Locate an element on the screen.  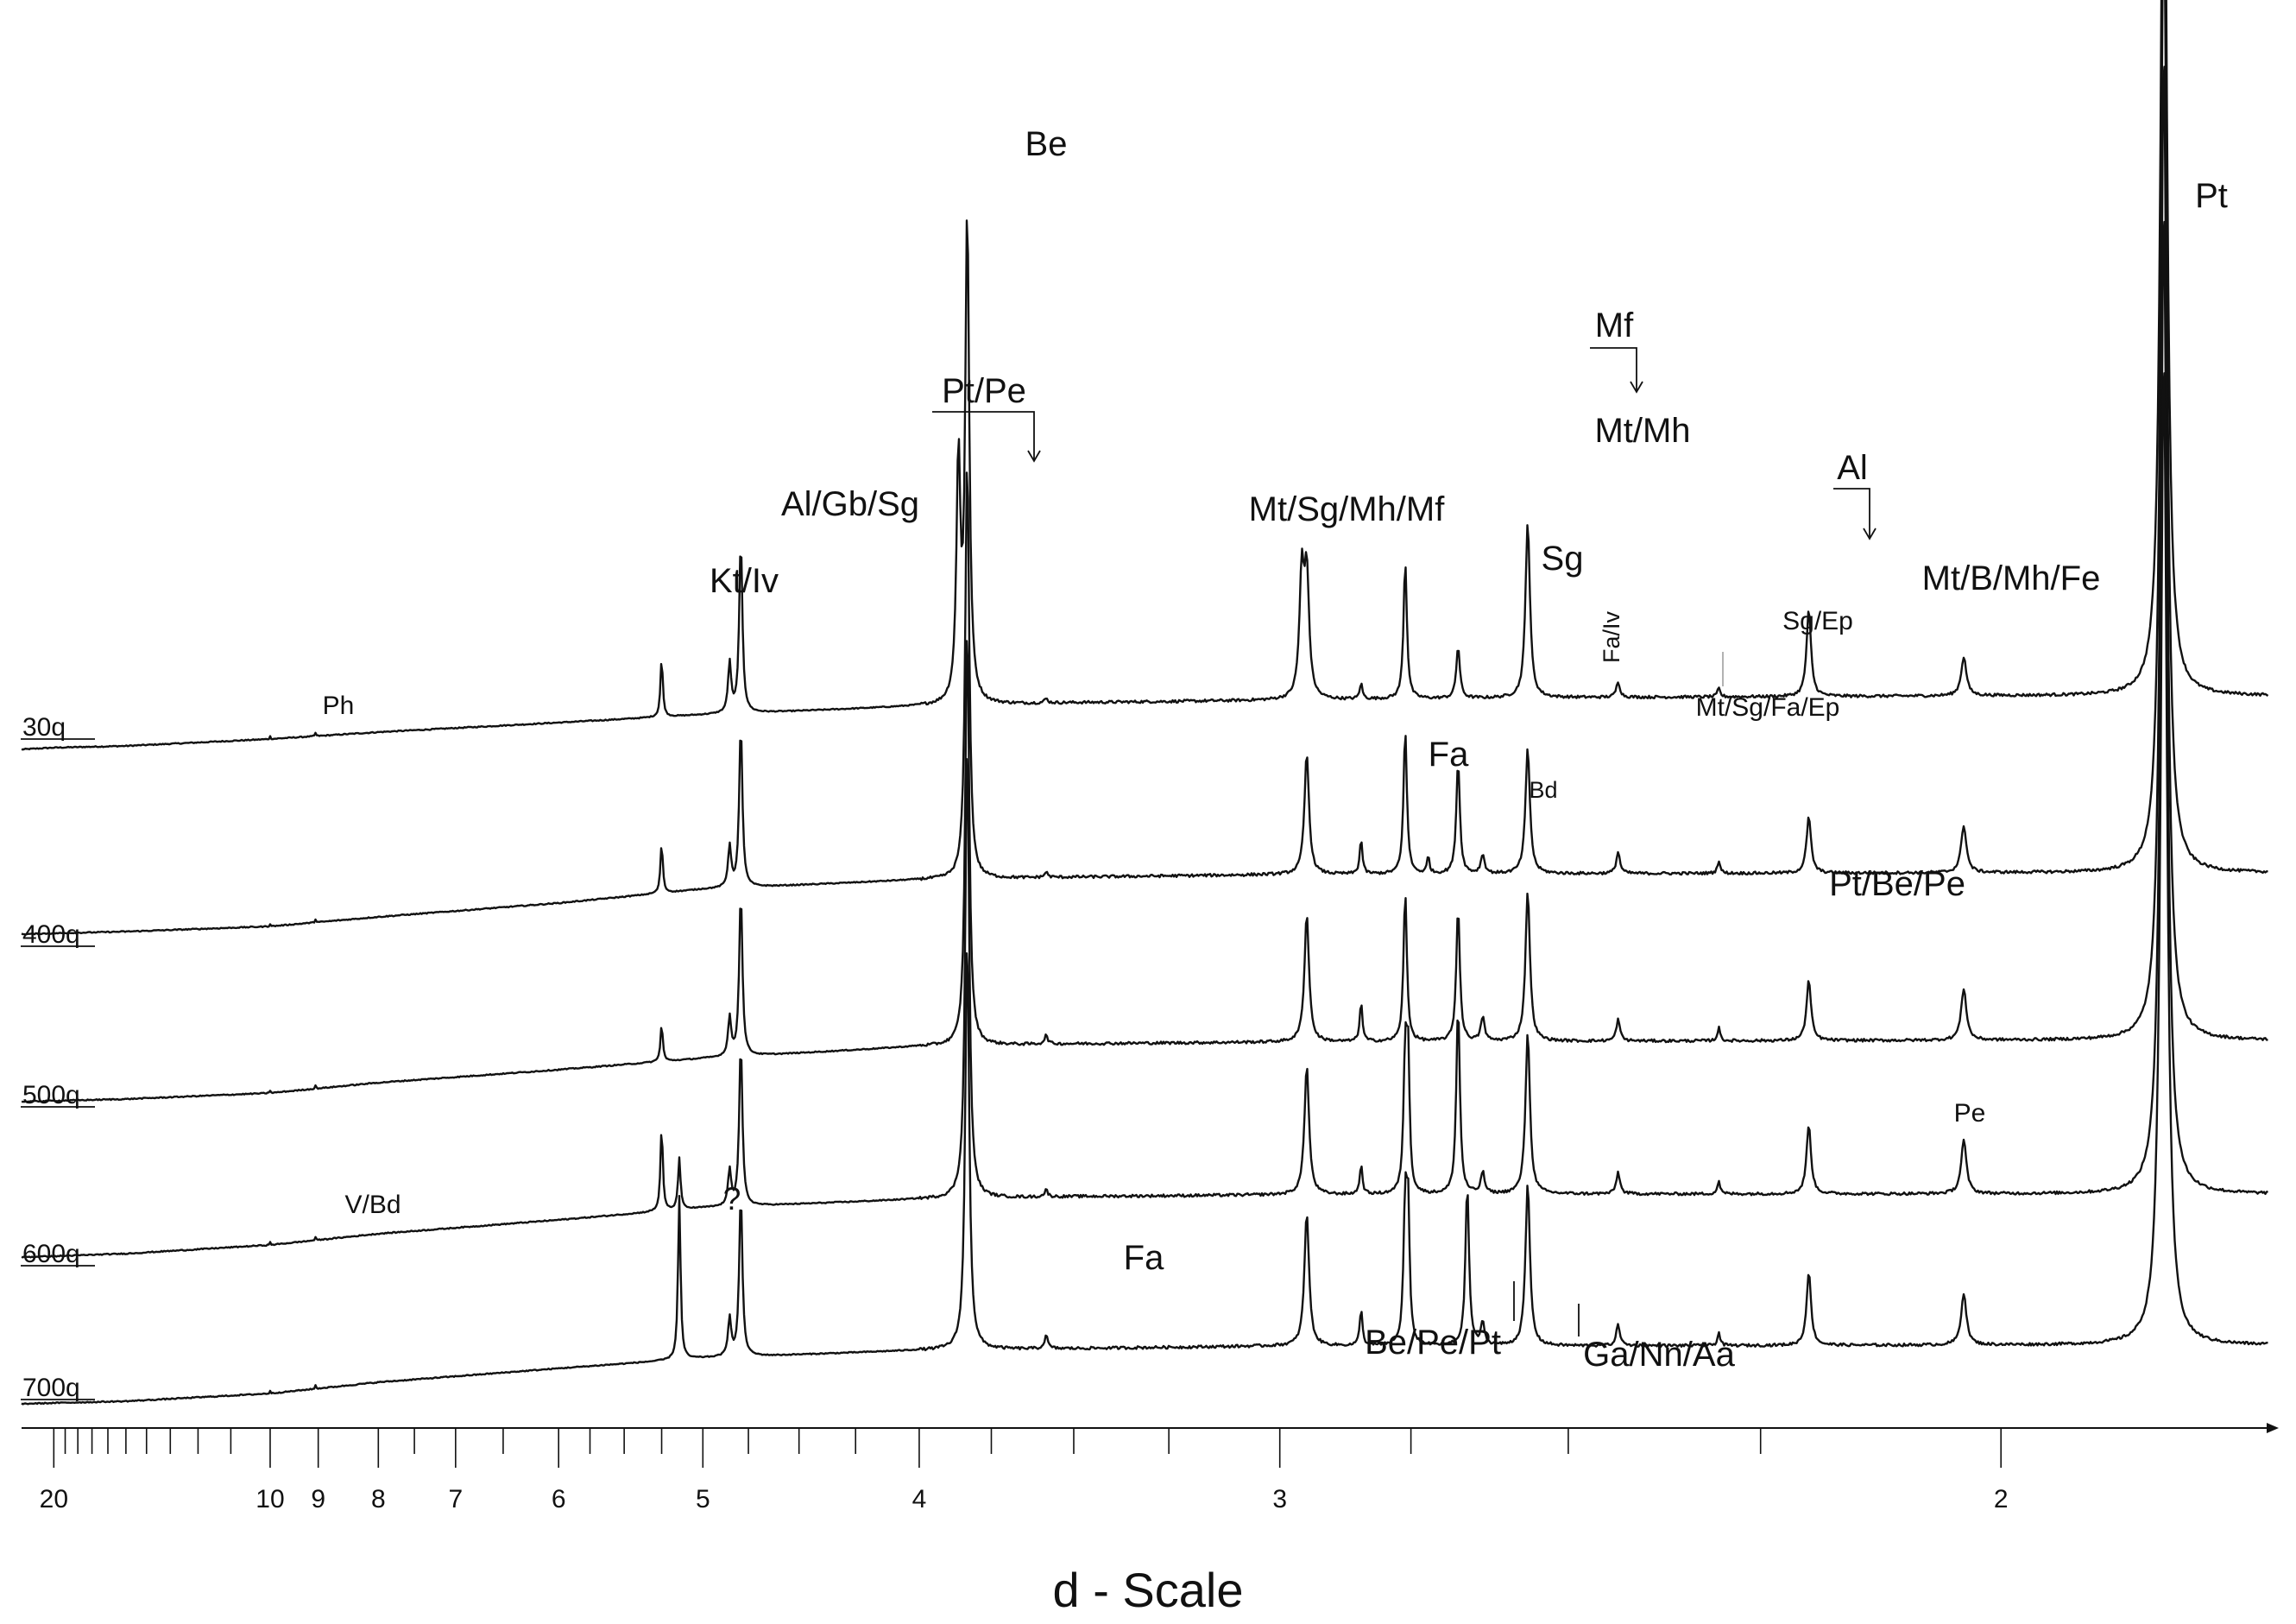
series-label-600q: 600q is located at coordinates (51, 1254).